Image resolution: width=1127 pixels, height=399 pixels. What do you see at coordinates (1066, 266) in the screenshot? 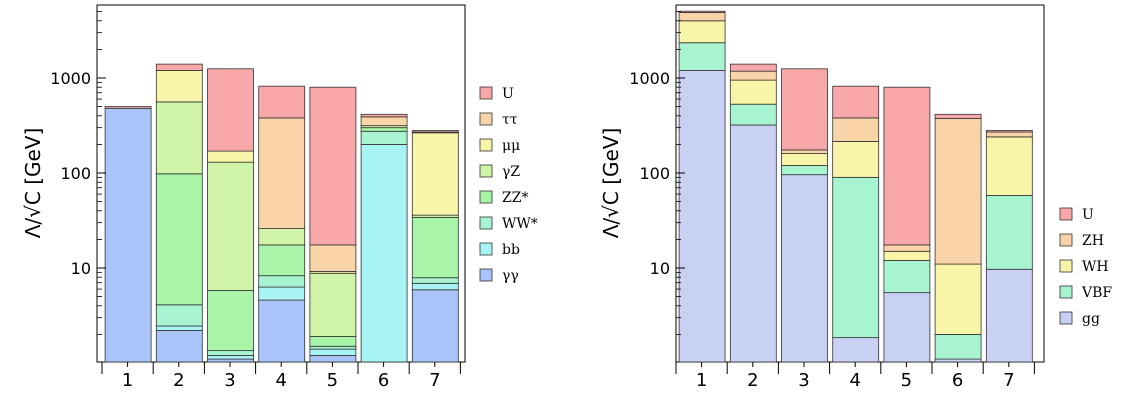
I see `legend-swatch-wh` at bounding box center [1066, 266].